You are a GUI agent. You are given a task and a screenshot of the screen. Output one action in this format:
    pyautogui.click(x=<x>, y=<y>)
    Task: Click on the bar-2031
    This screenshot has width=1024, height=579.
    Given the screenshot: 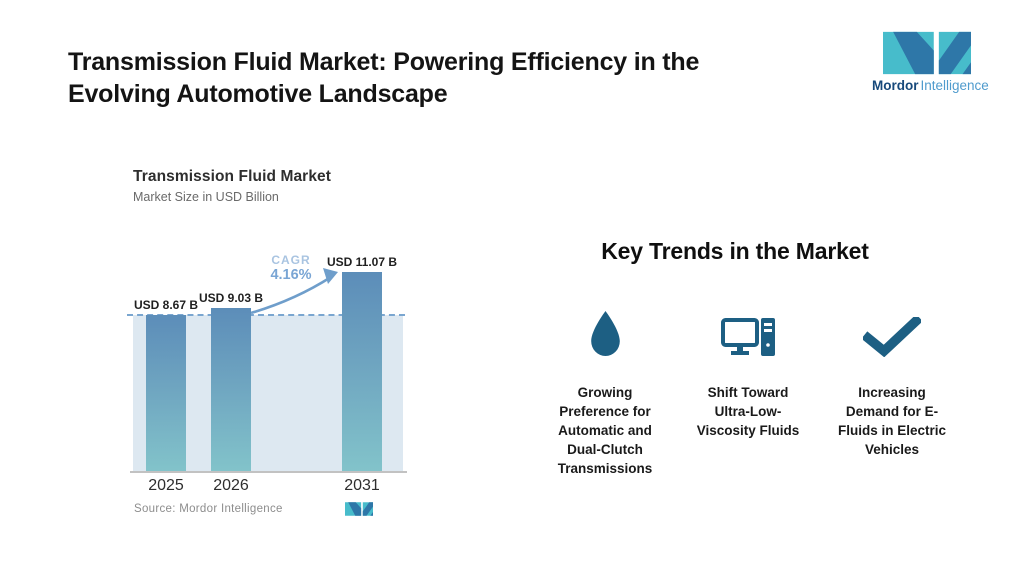 What is the action you would take?
    pyautogui.click(x=362, y=371)
    